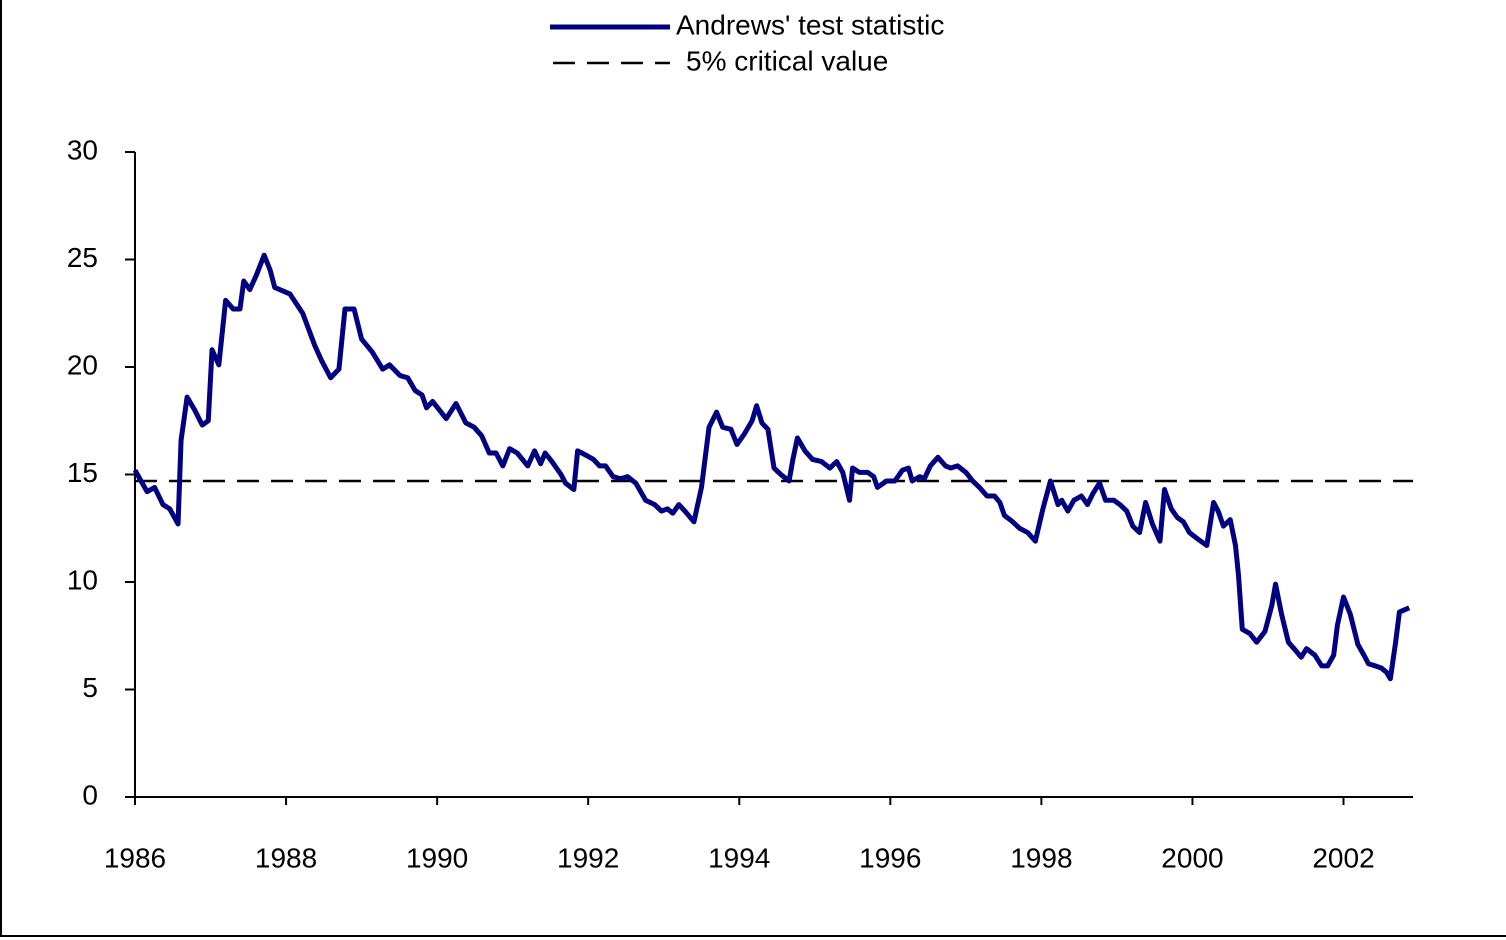 This screenshot has width=1506, height=940. Describe the element at coordinates (1343, 857) in the screenshot. I see `x-tick-label: 2002` at that location.